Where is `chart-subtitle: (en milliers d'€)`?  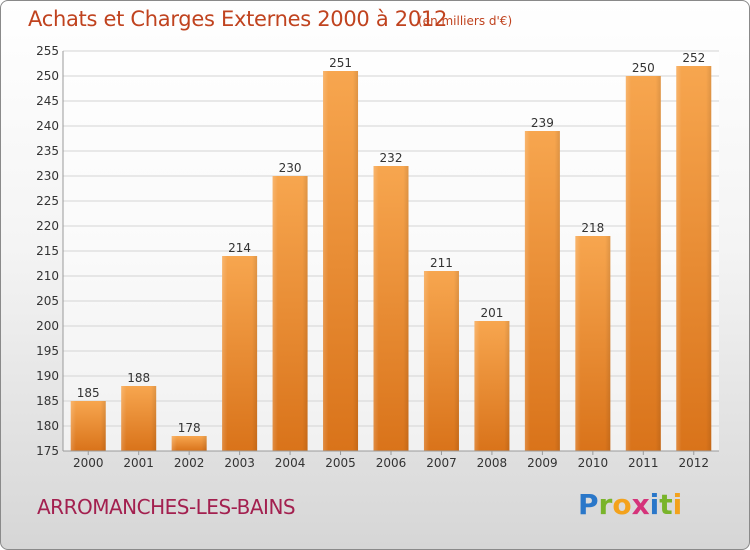 chart-subtitle: (en milliers d'€) is located at coordinates (465, 21).